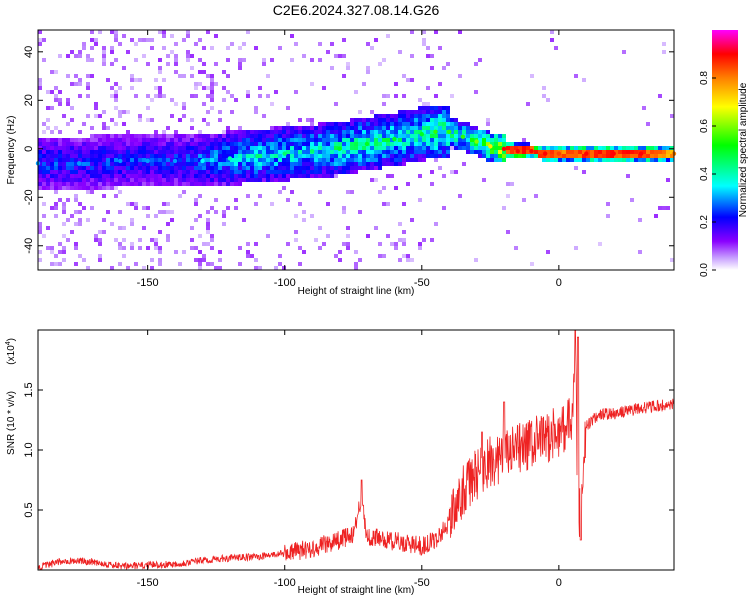 Image resolution: width=750 pixels, height=600 pixels. What do you see at coordinates (11, 351) in the screenshot?
I see `svg-text: (x104)` at bounding box center [11, 351].